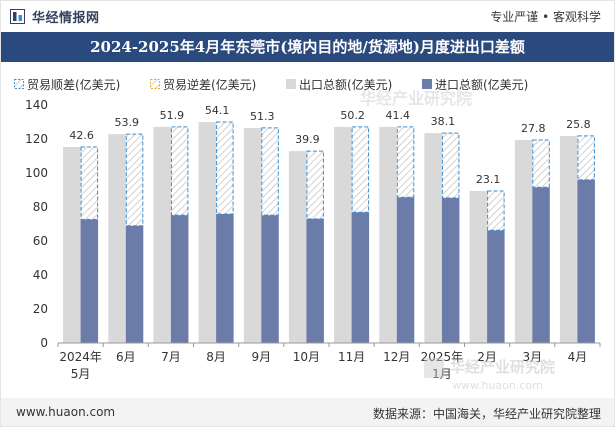 The height and width of the screenshot is (427, 615). I want to click on surplus-data-label: 53.9, so click(127, 122).